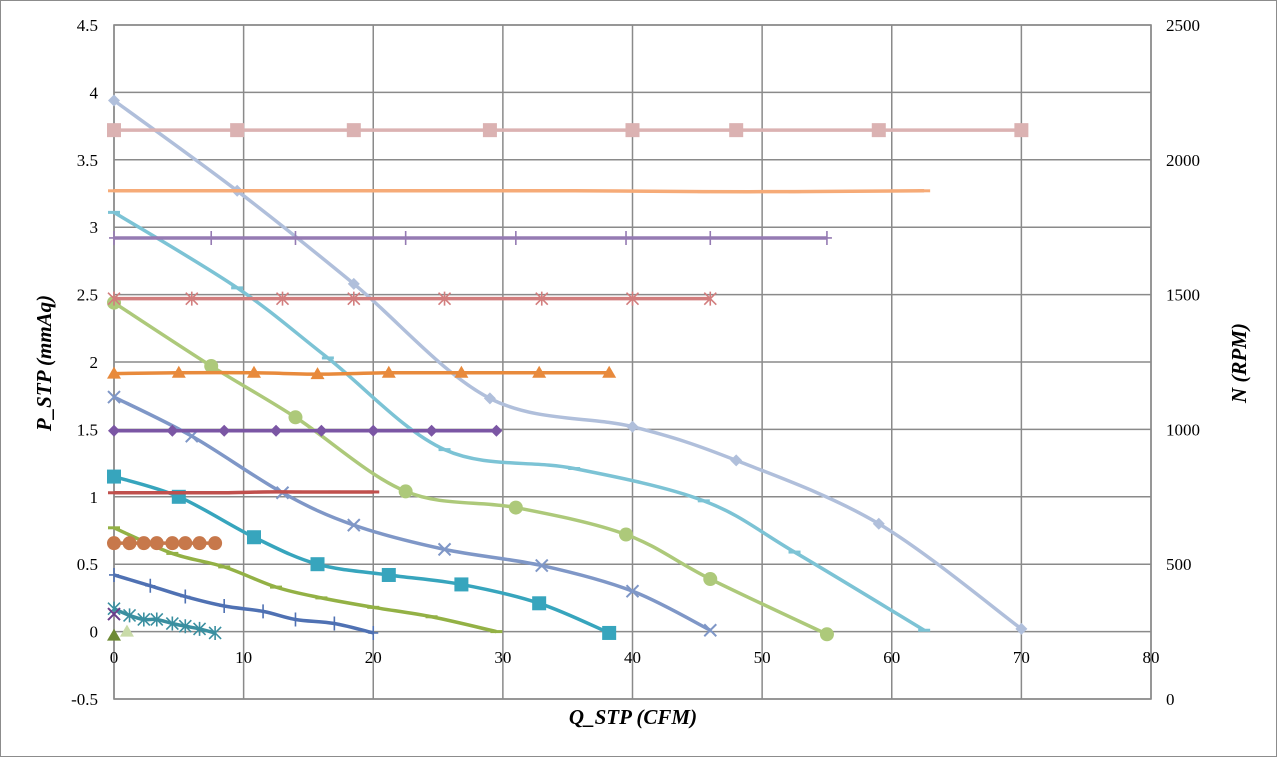 The width and height of the screenshot is (1277, 758). I want to click on y-tick-label: 3.5, so click(87, 160).